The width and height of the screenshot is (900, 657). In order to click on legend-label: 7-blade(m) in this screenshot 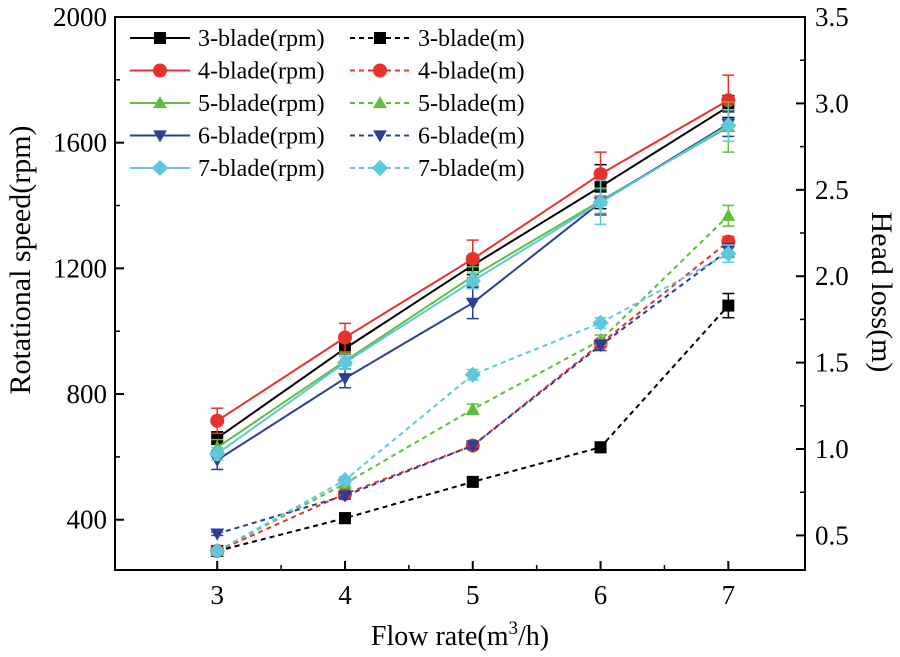, I will do `click(471, 169)`.